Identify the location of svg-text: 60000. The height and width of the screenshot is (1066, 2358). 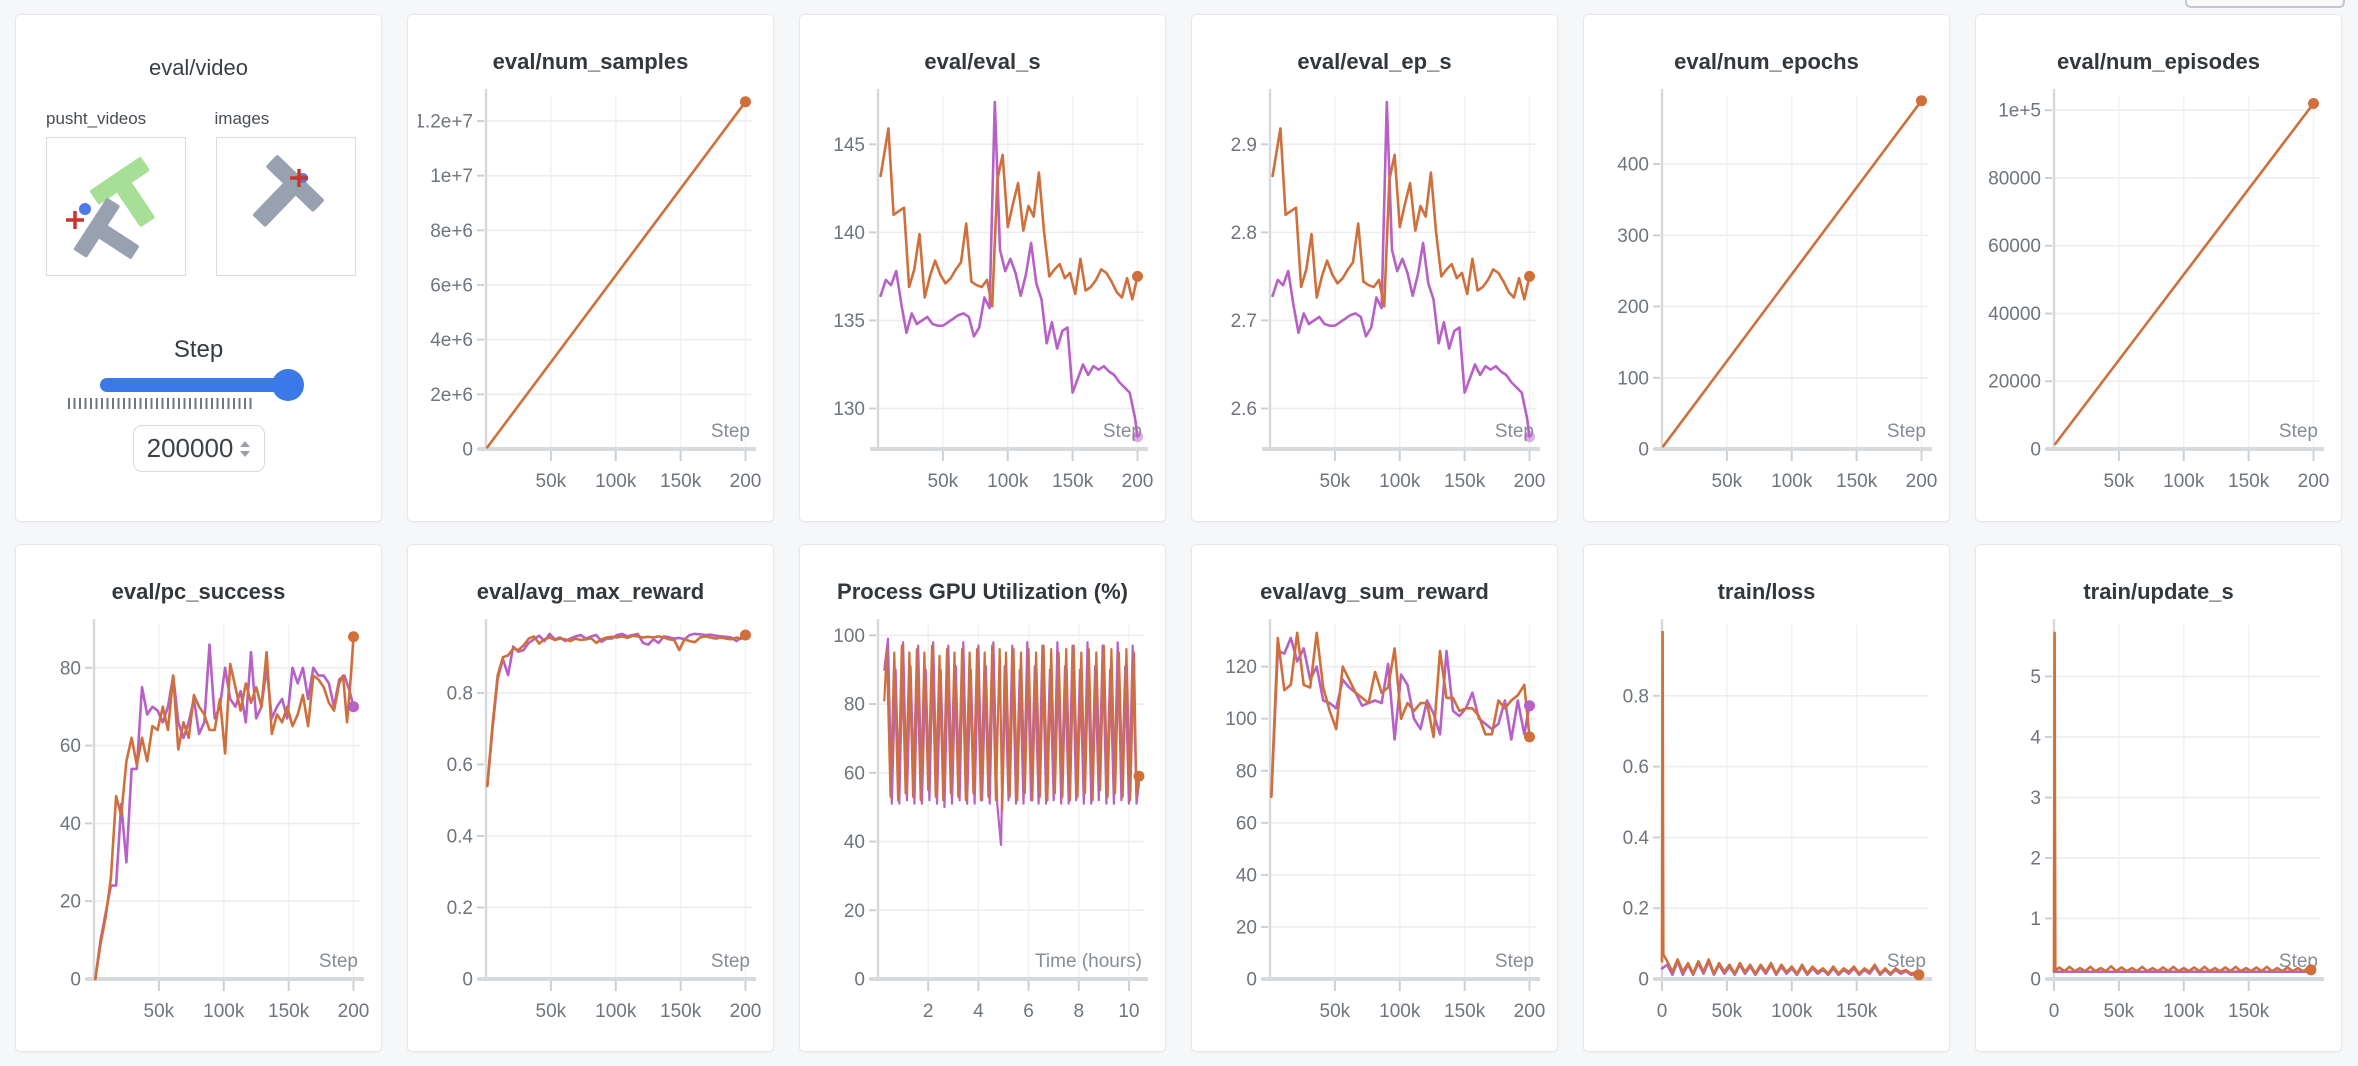
(2014, 246).